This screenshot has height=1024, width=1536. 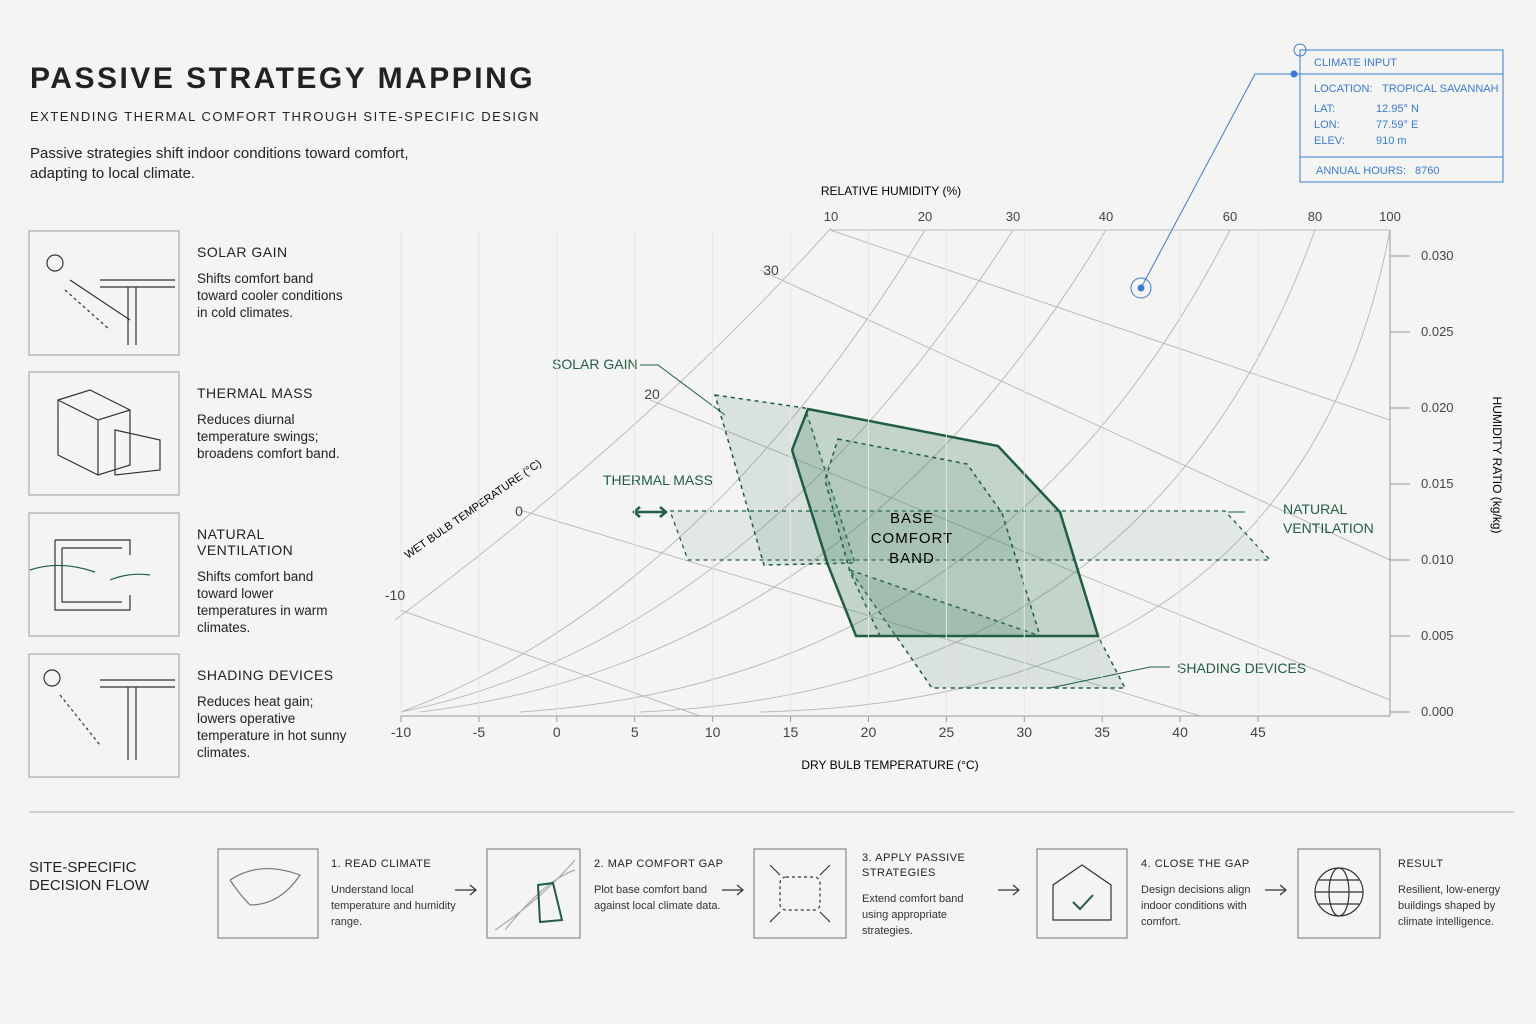 What do you see at coordinates (245, 542) in the screenshot?
I see `strategy-title: NATURAL VENTILATION` at bounding box center [245, 542].